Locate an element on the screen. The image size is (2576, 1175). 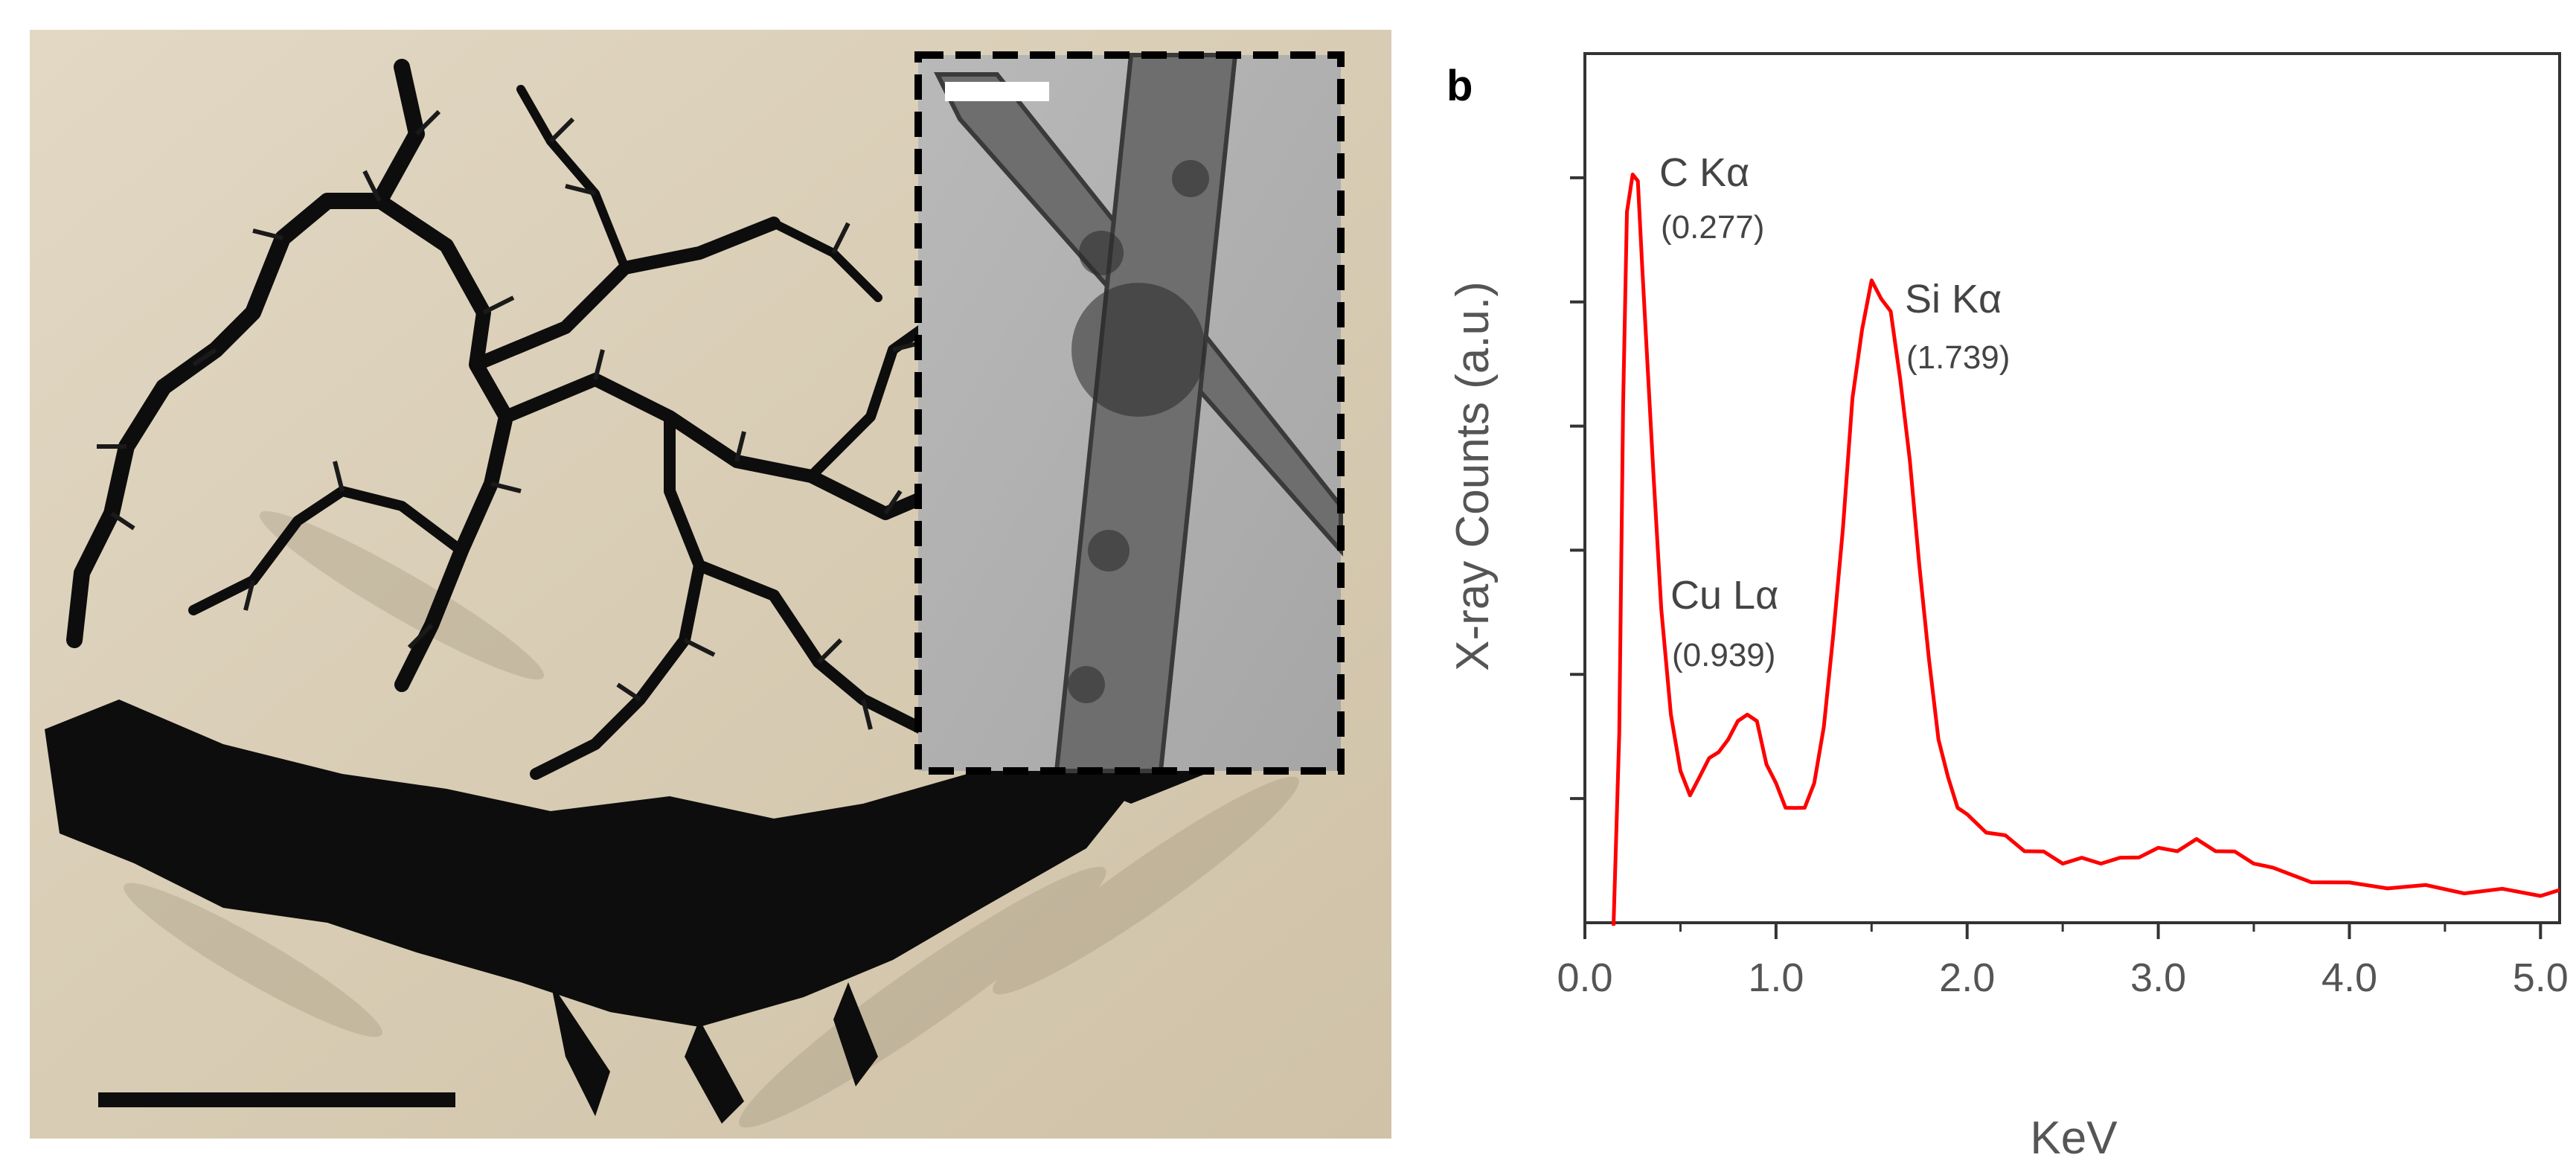
peak-label-2: Cu Lα is located at coordinates (1724, 595).